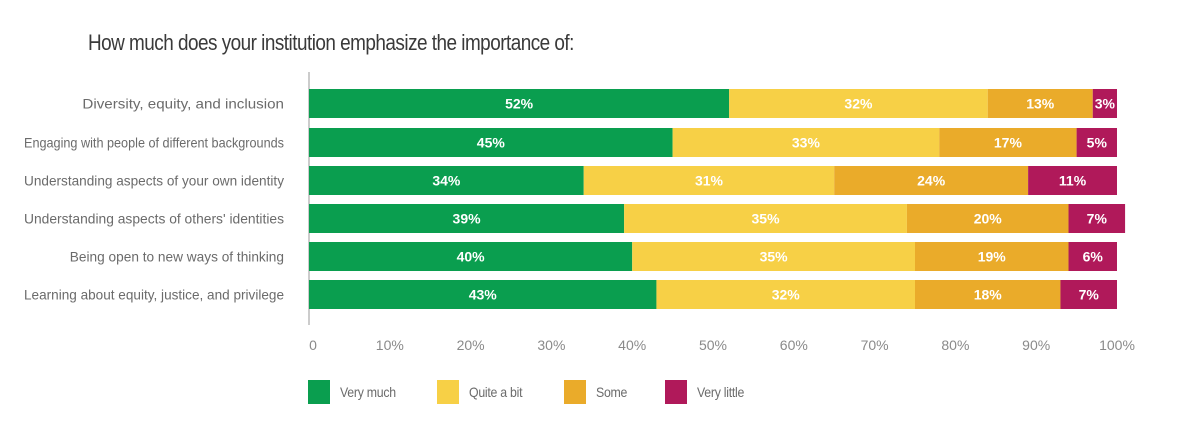 This screenshot has width=1200, height=440. Describe the element at coordinates (496, 392) in the screenshot. I see `legend-label: Quite a bit` at that location.